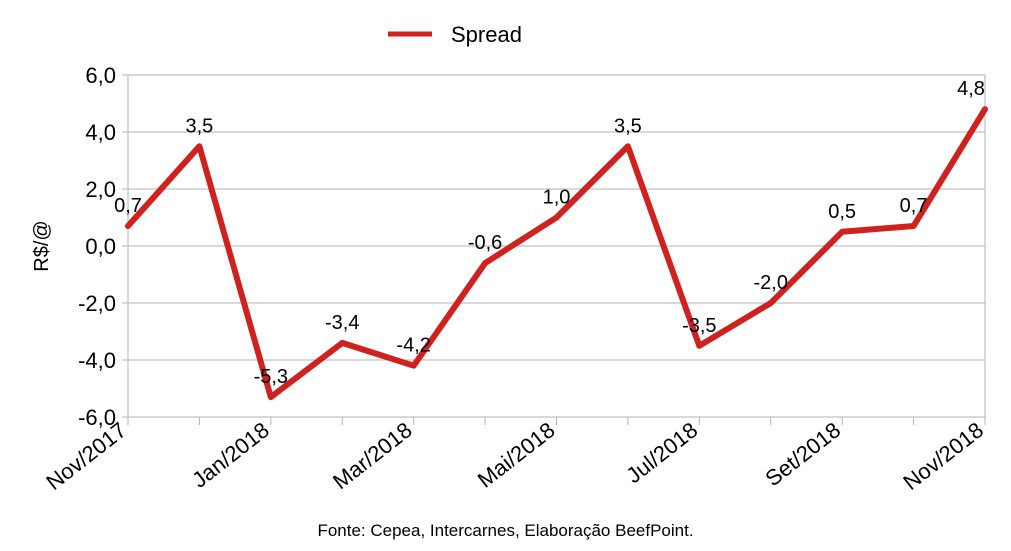 Image resolution: width=1011 pixels, height=551 pixels. I want to click on legend: Spread, so click(455, 34).